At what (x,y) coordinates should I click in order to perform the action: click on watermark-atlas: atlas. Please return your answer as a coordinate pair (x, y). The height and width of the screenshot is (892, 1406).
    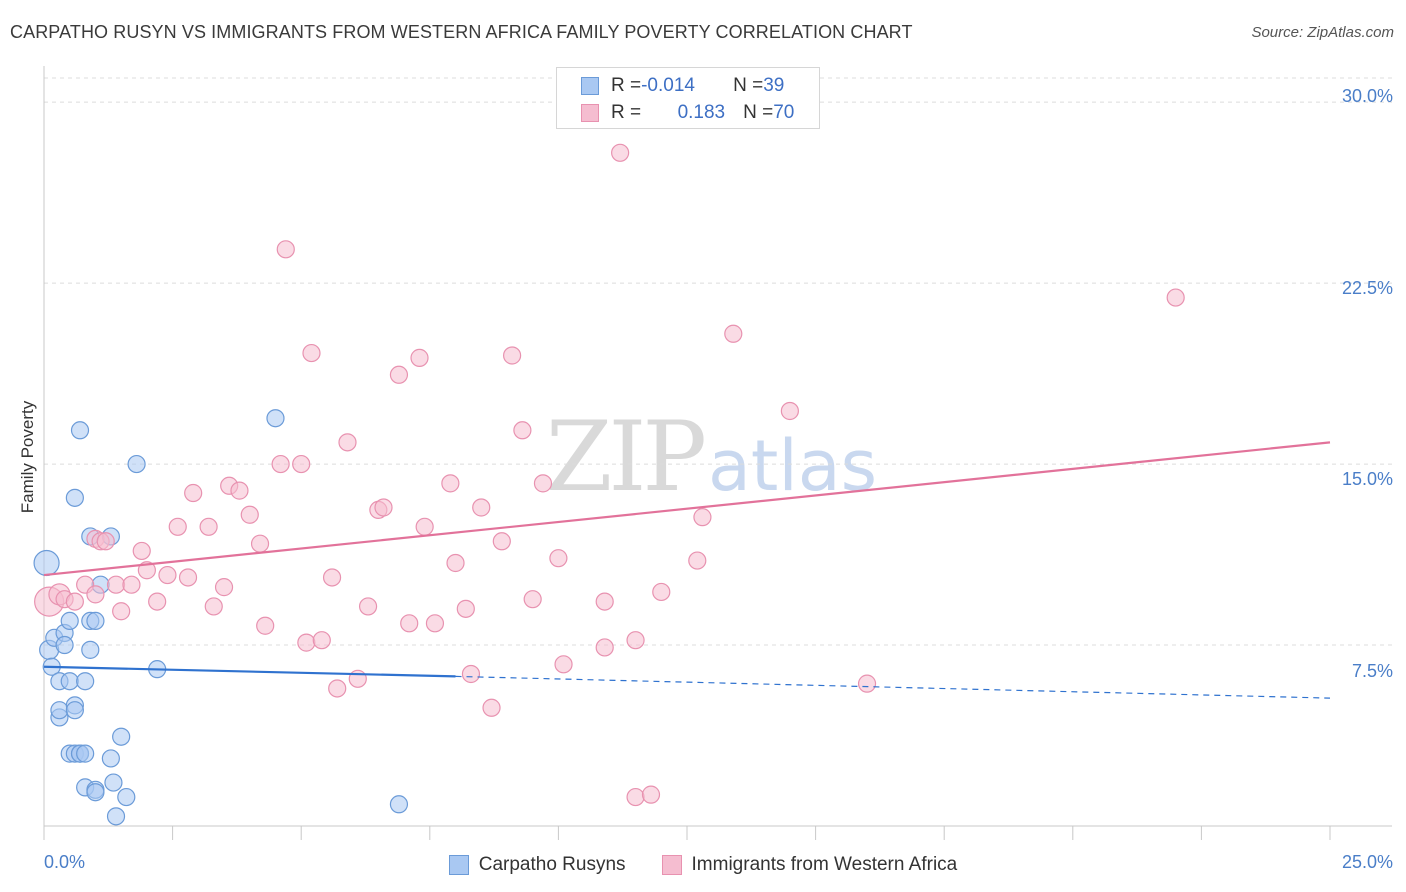
    Looking at the image, I should click on (792, 466).